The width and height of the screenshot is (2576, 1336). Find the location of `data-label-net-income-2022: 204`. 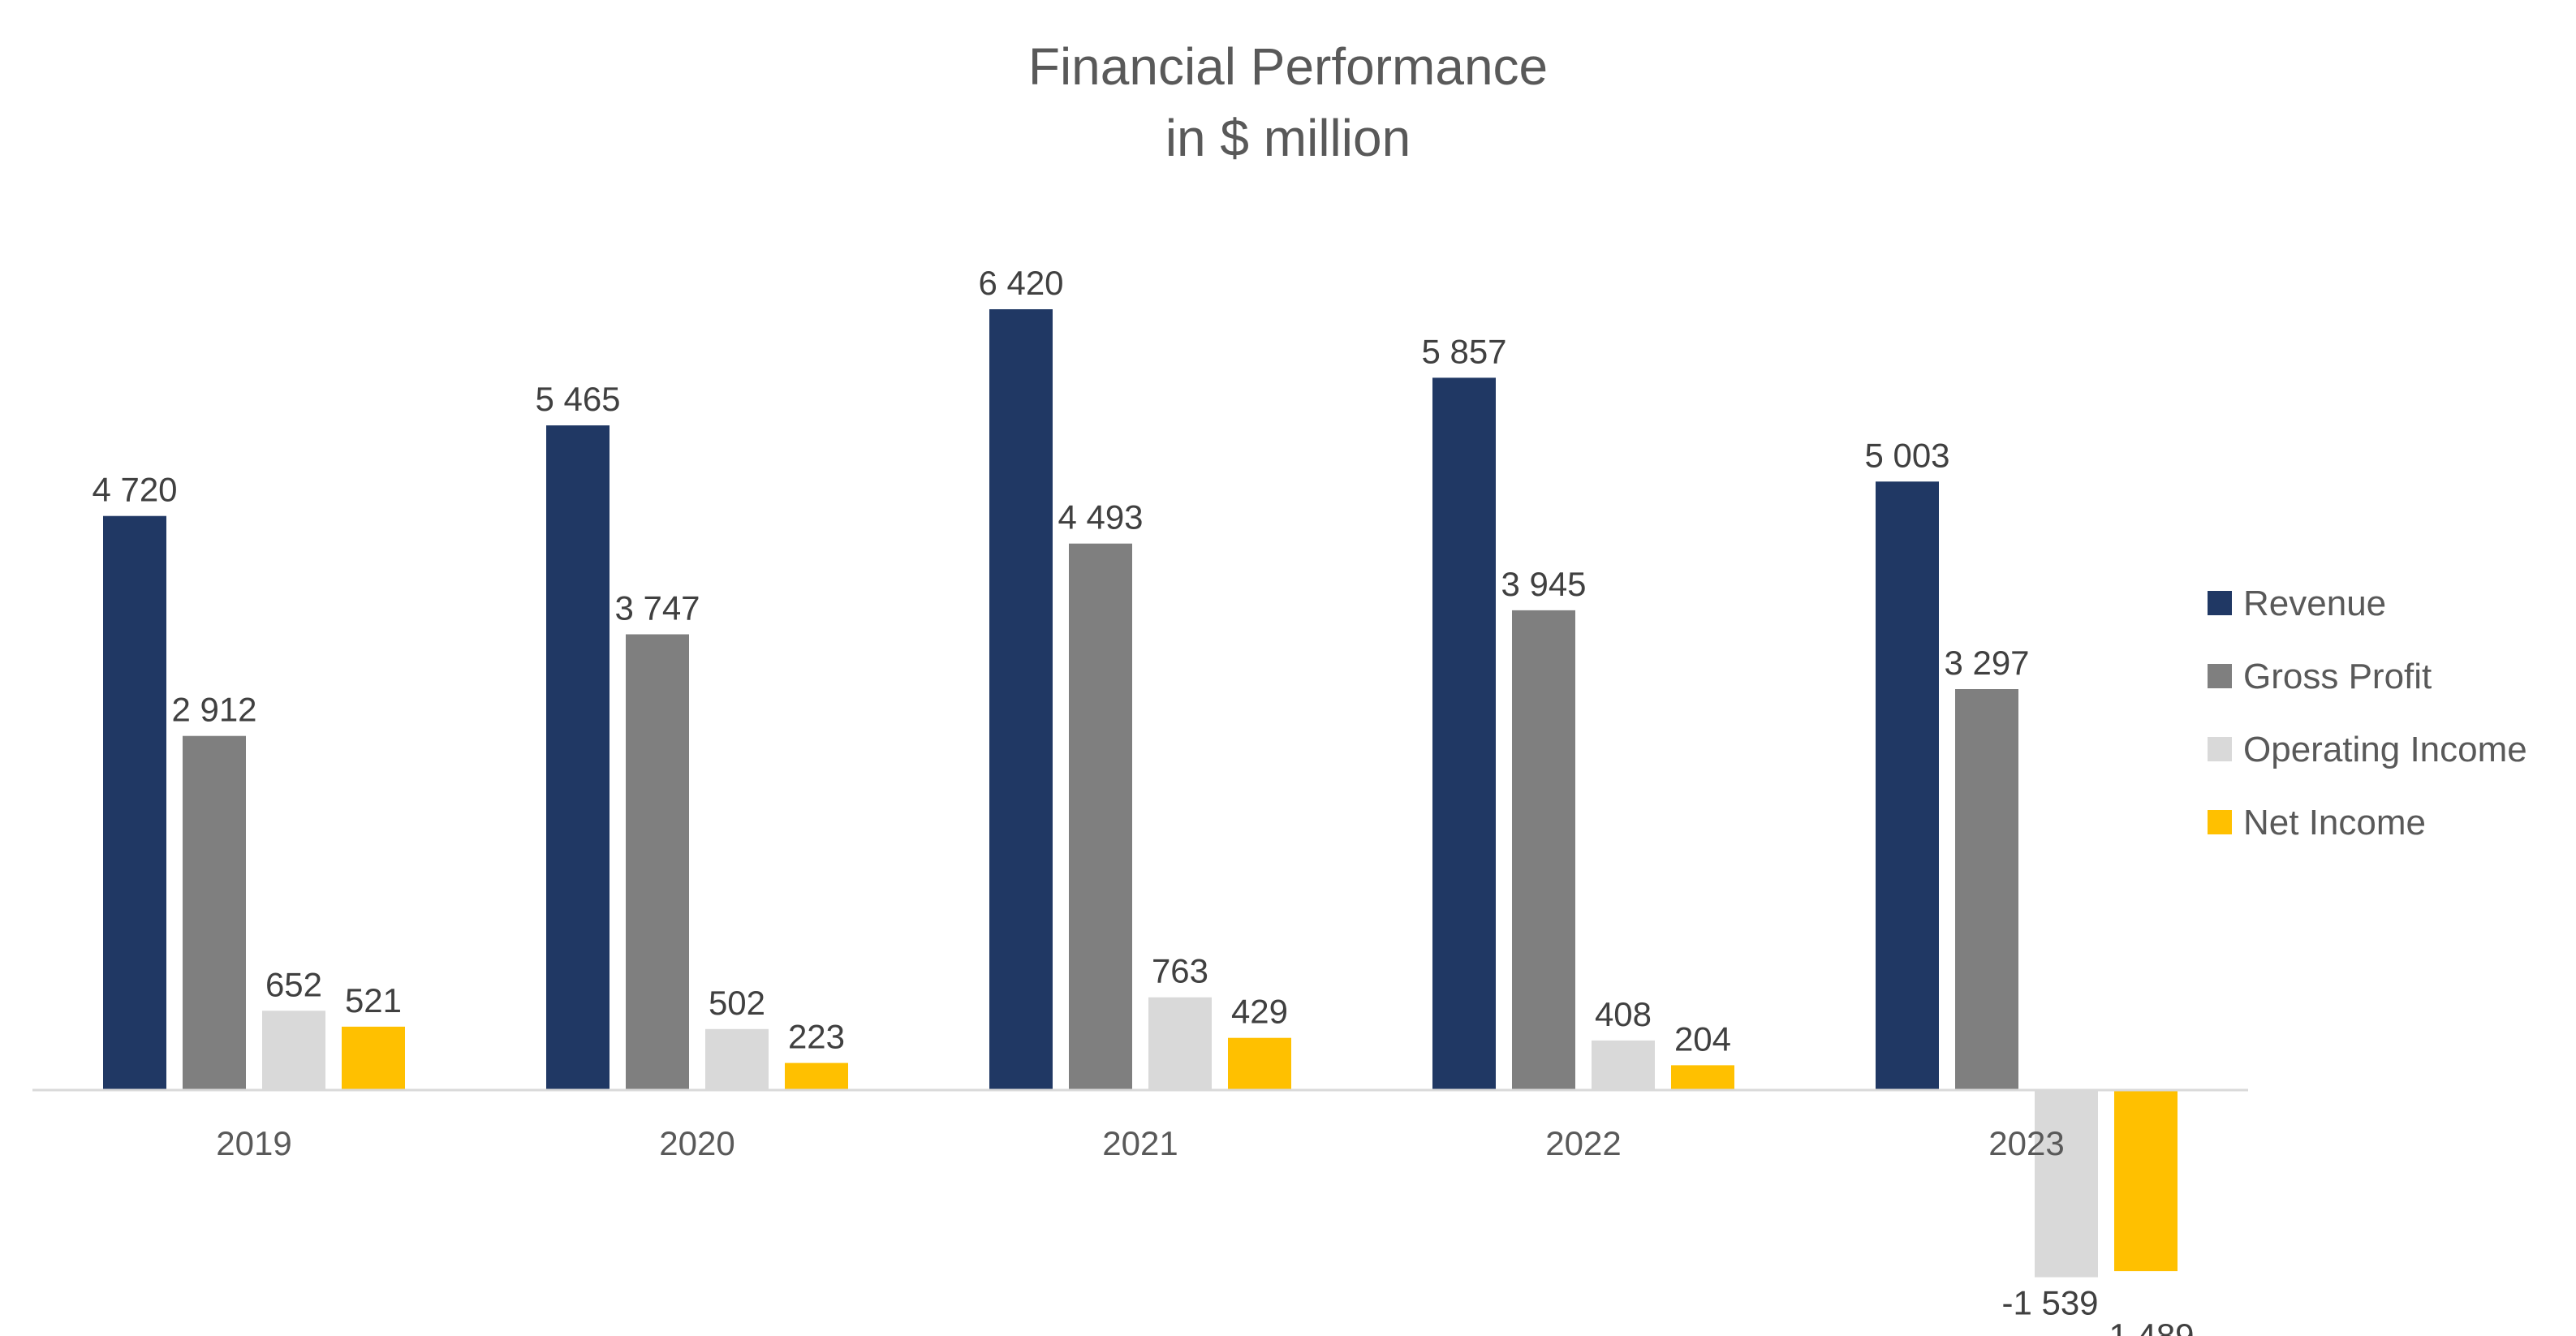

data-label-net-income-2022: 204 is located at coordinates (1702, 1038).